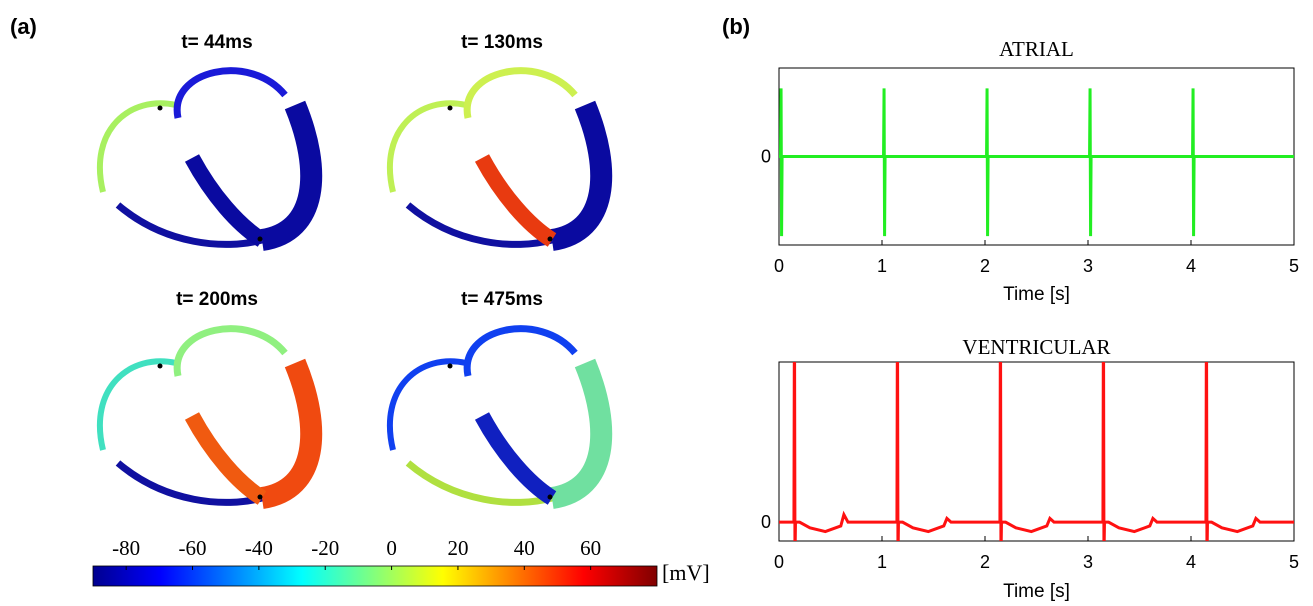 This screenshot has width=1313, height=606. I want to click on colorbar-tick-label: 20, so click(457, 548).